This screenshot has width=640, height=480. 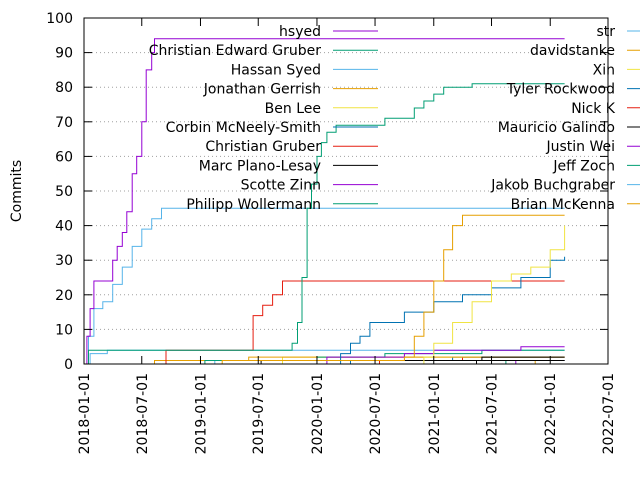 I want to click on legend-label-christian-gruber: Christian Gruber, so click(x=263, y=147).